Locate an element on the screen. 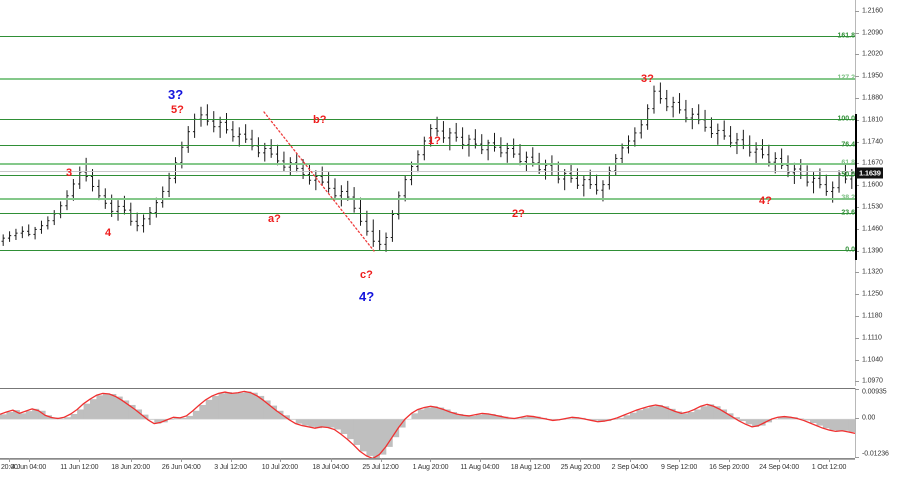 Image resolution: width=900 pixels, height=485 pixels. time-tick-label: 10 Jul 20:00 is located at coordinates (280, 467).